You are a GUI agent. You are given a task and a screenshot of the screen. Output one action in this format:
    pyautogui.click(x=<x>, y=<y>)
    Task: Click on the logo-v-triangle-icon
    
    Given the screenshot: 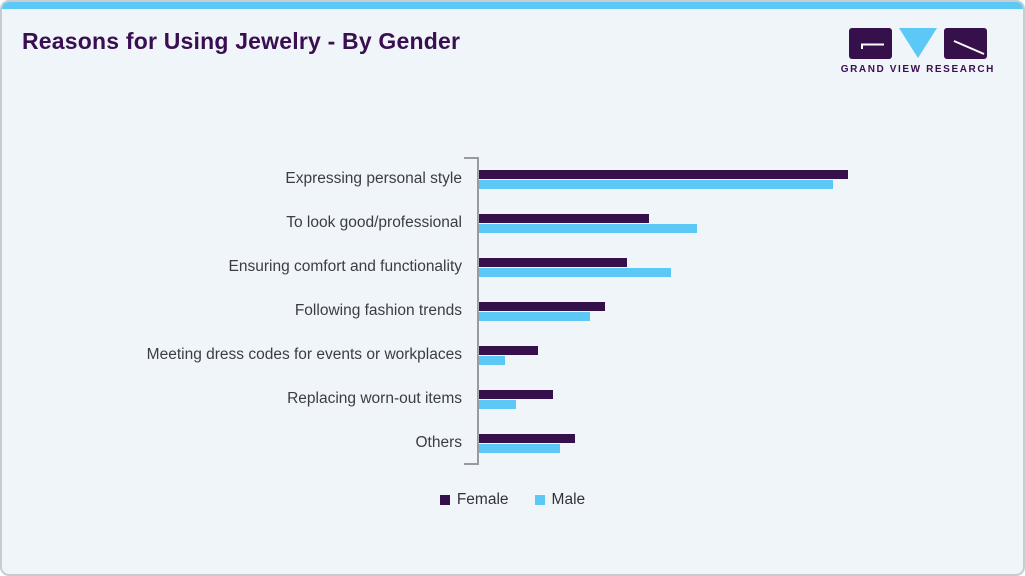 What is the action you would take?
    pyautogui.click(x=917, y=43)
    